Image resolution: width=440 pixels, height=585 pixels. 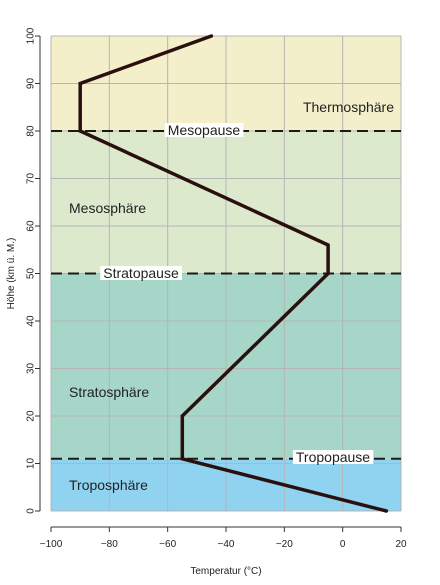 I want to click on x-tick-label-2: −60, so click(x=167, y=544).